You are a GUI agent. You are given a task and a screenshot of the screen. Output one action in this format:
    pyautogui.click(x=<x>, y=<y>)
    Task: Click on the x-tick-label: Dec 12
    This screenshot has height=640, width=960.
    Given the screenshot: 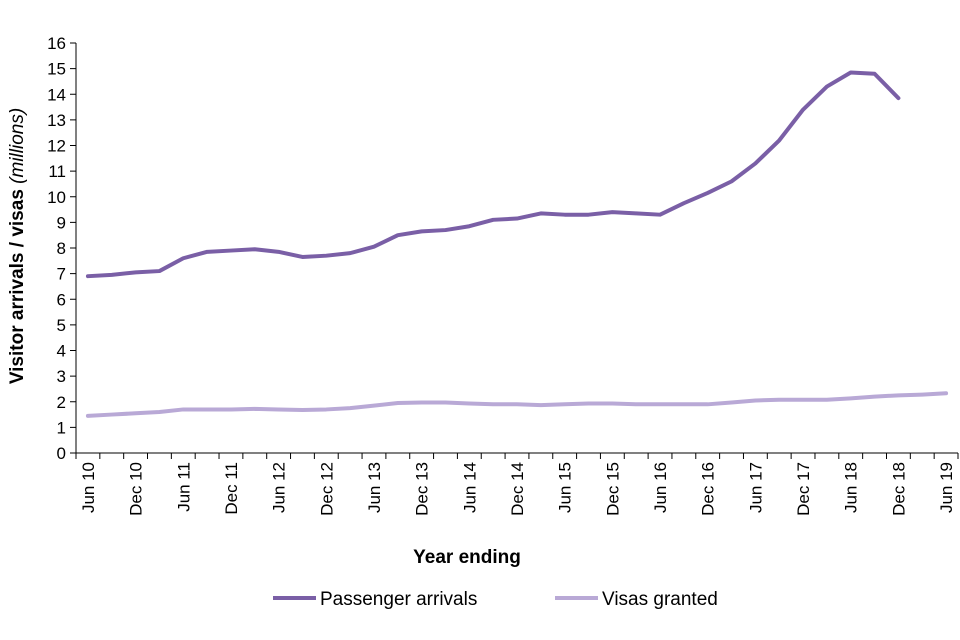 What is the action you would take?
    pyautogui.click(x=326, y=489)
    